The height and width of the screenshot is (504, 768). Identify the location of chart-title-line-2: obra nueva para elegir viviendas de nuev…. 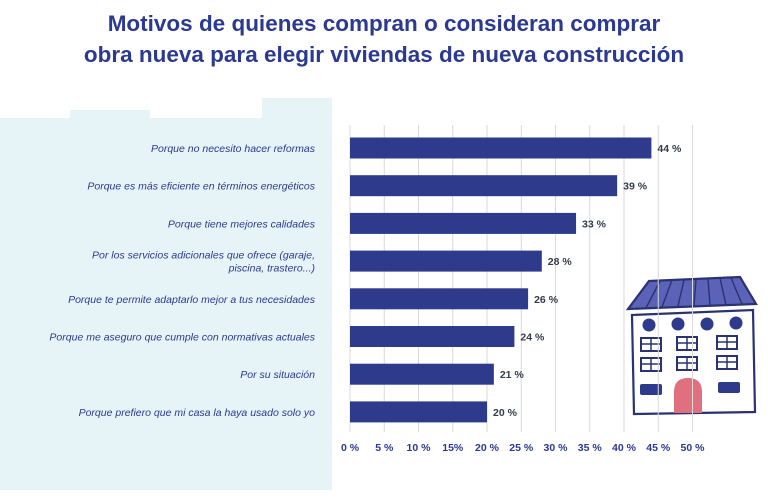
(384, 54).